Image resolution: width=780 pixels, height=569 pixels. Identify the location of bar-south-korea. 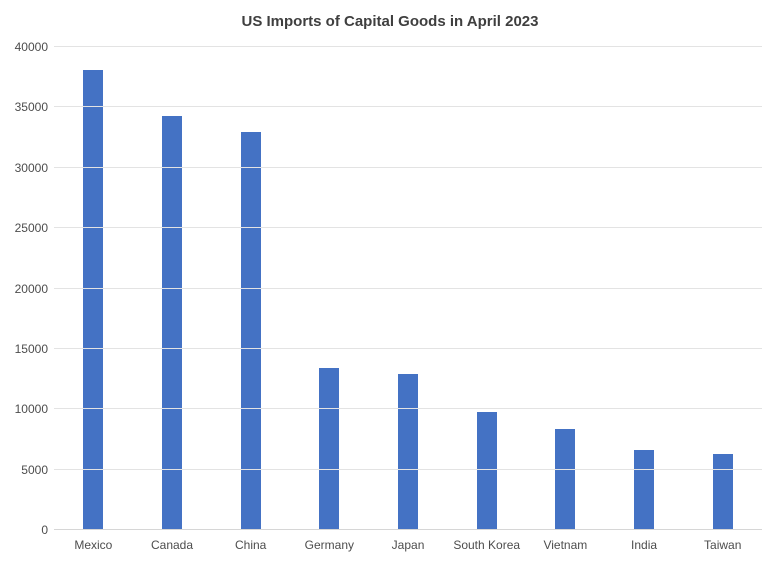
(486, 470).